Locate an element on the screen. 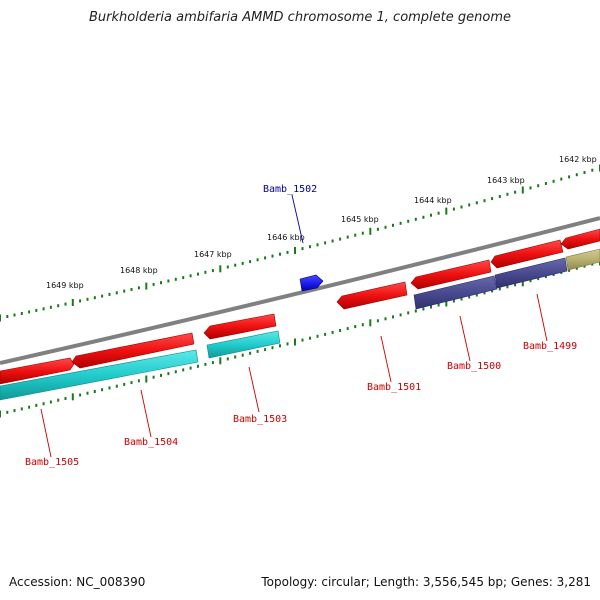 Image resolution: width=600 pixels, height=600 pixels. gene-label-bamb-1499: Bamb_1499 is located at coordinates (550, 346).